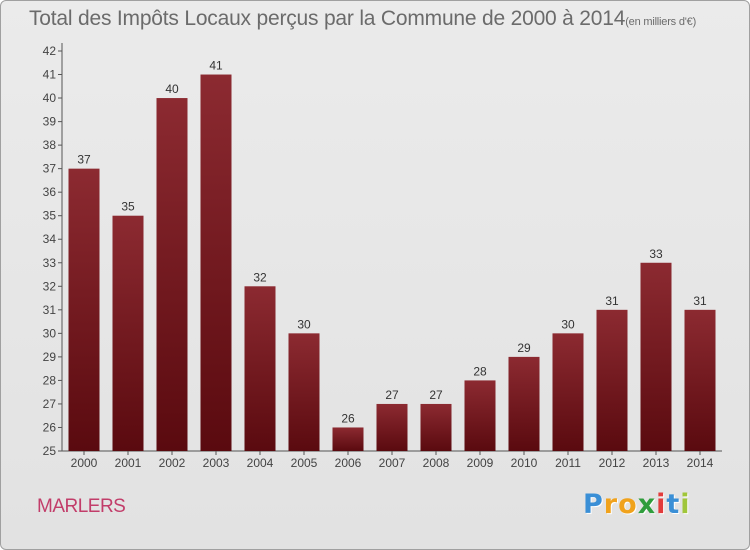 Image resolution: width=750 pixels, height=550 pixels. I want to click on logo-letter: t, so click(673, 504).